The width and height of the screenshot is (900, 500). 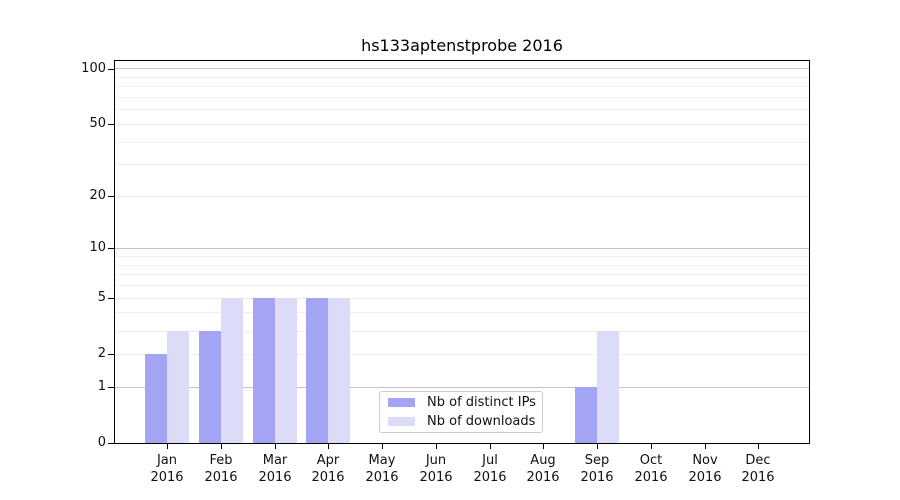 I want to click on ytick-label-50: 50, so click(x=97, y=123).